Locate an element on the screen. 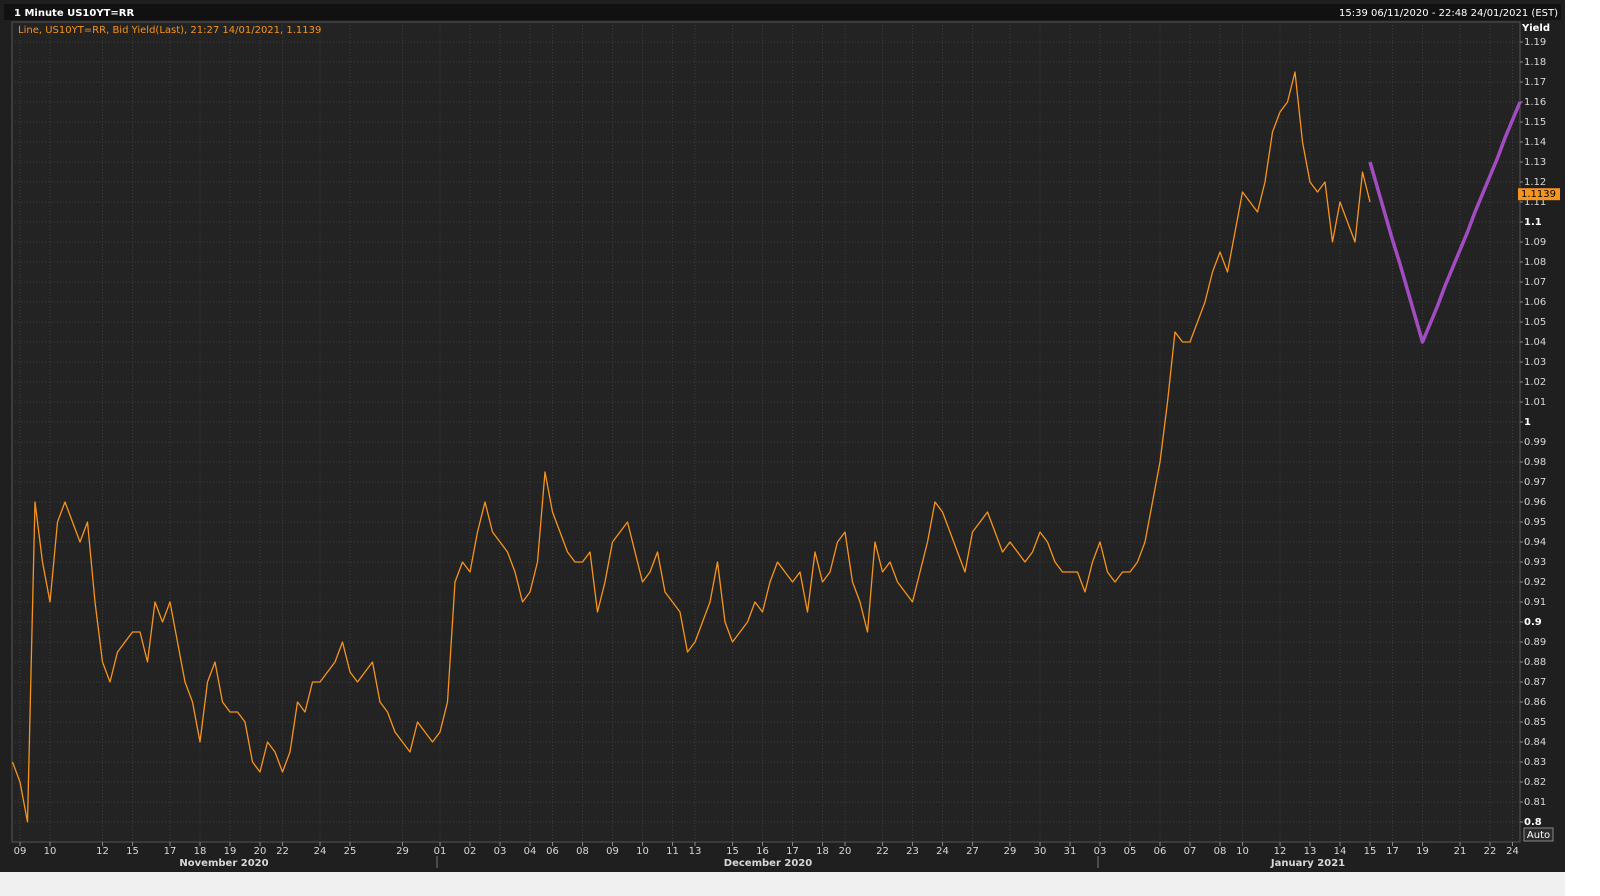 The width and height of the screenshot is (1600, 896). x-tick-label: 05 is located at coordinates (1130, 851).